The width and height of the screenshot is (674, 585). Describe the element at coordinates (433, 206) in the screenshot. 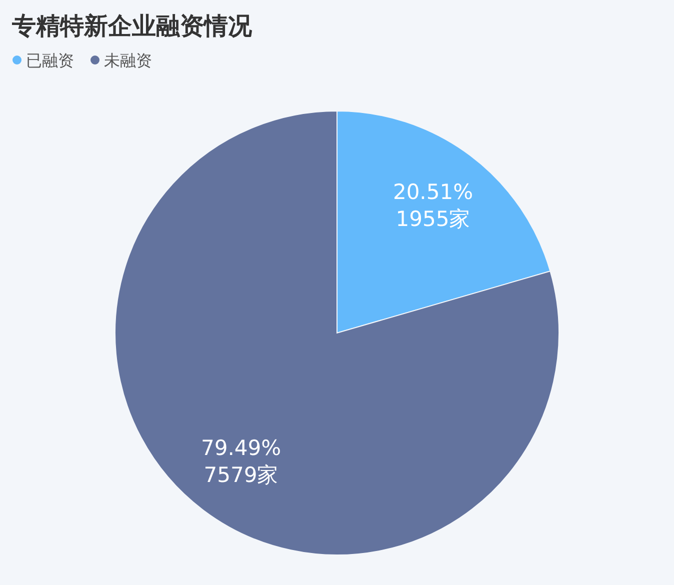

I see `data-label: 20.51% 1955家` at that location.